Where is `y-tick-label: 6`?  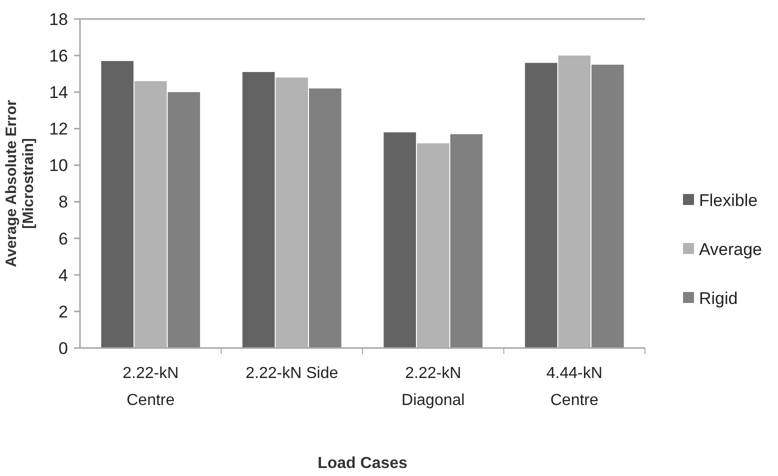
y-tick-label: 6 is located at coordinates (63, 238).